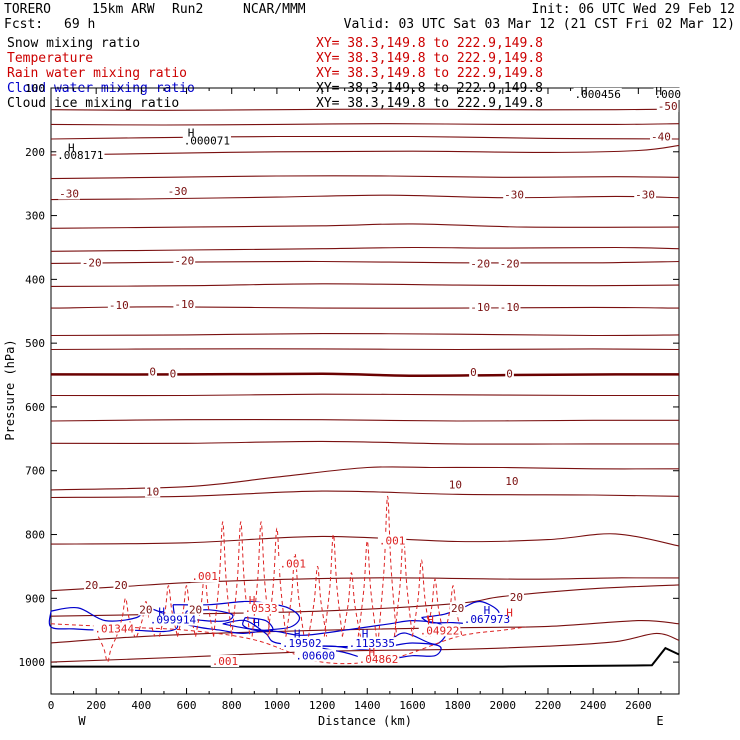 The height and width of the screenshot is (740, 740). Describe the element at coordinates (50, 58) in the screenshot. I see `legend-temperature-name: Temperature` at that location.